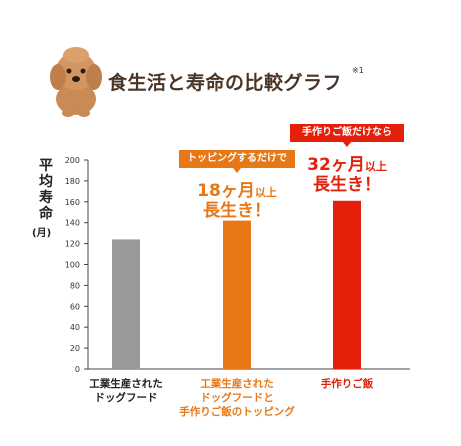  What do you see at coordinates (72, 160) in the screenshot?
I see `y-tick-label: 200` at bounding box center [72, 160].